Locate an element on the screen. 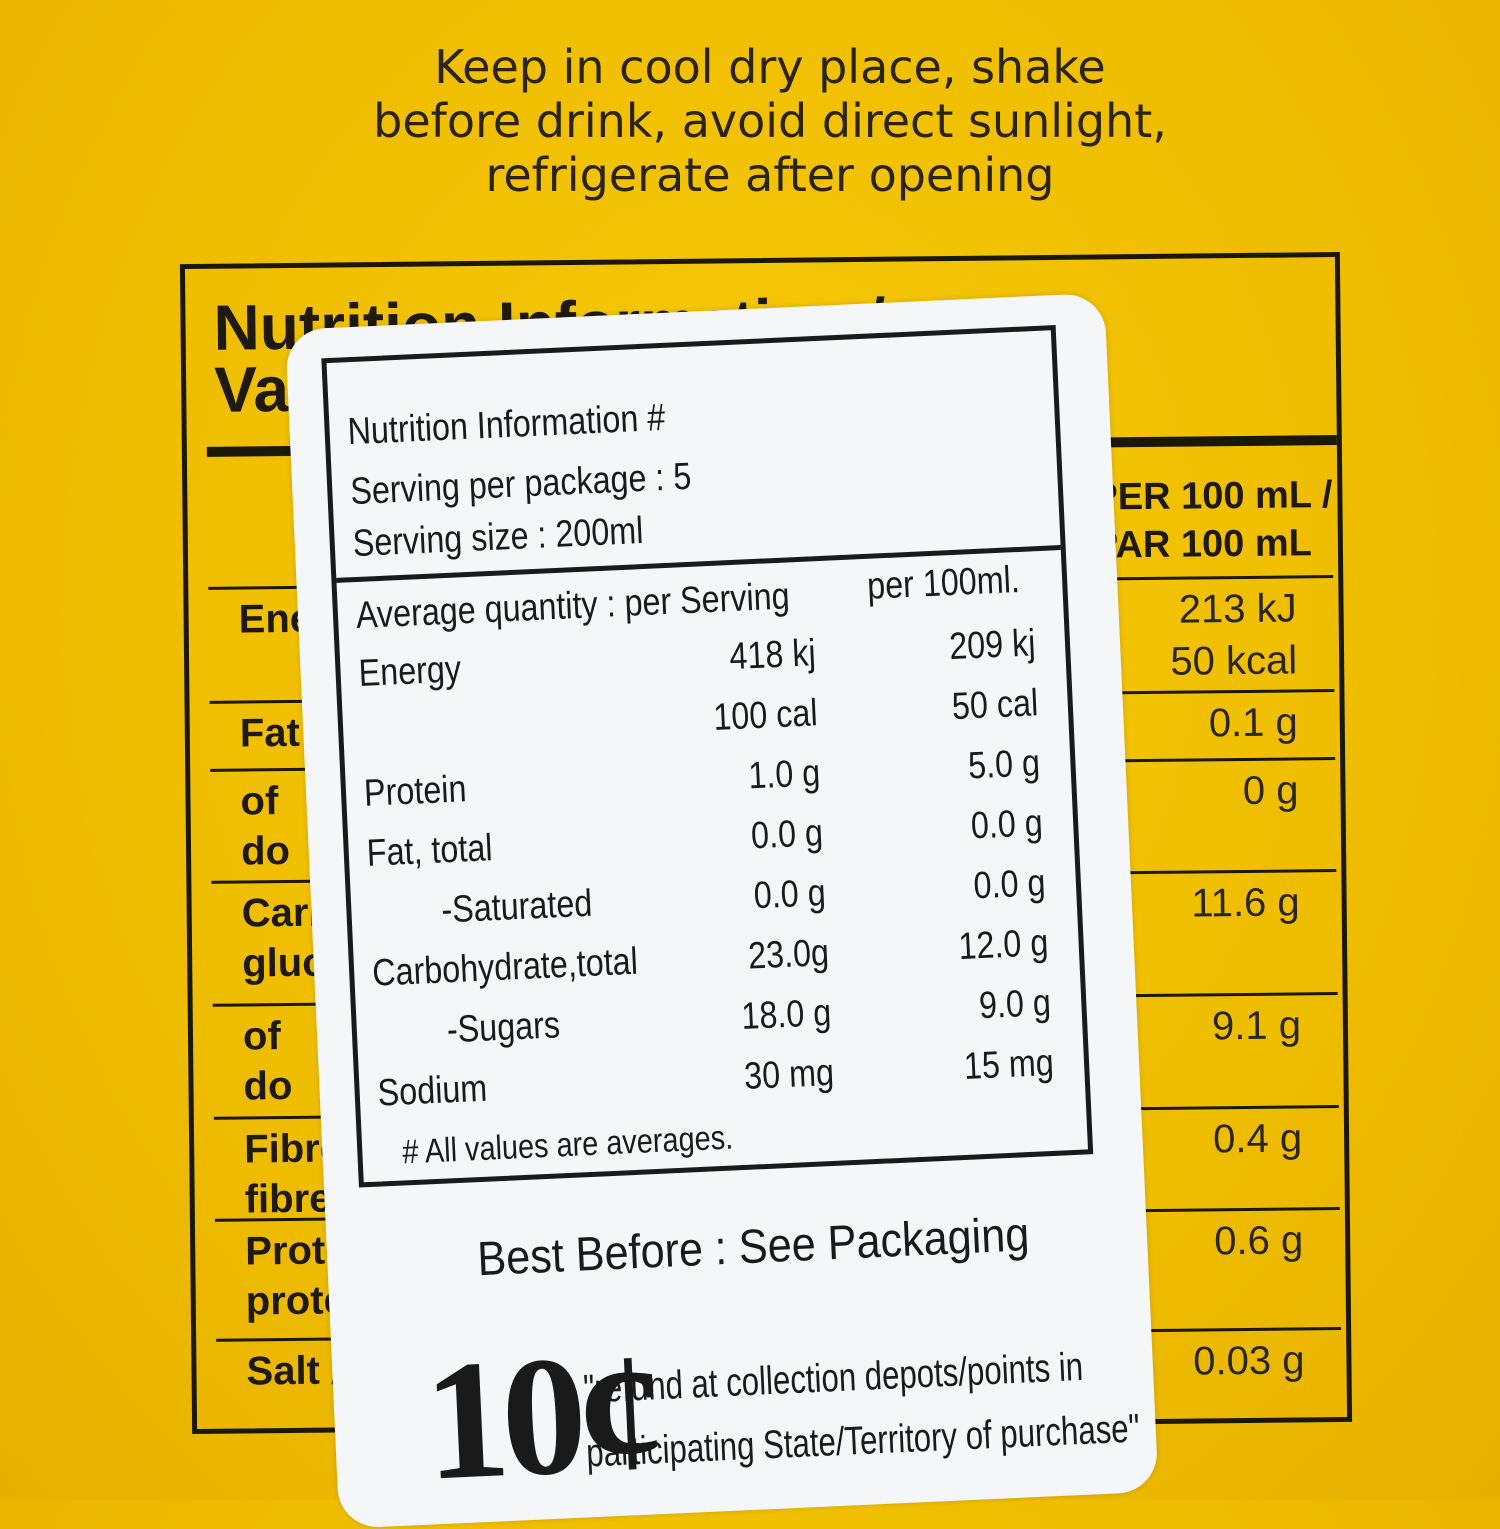  row-value: 0.4 g is located at coordinates (1257, 1139).